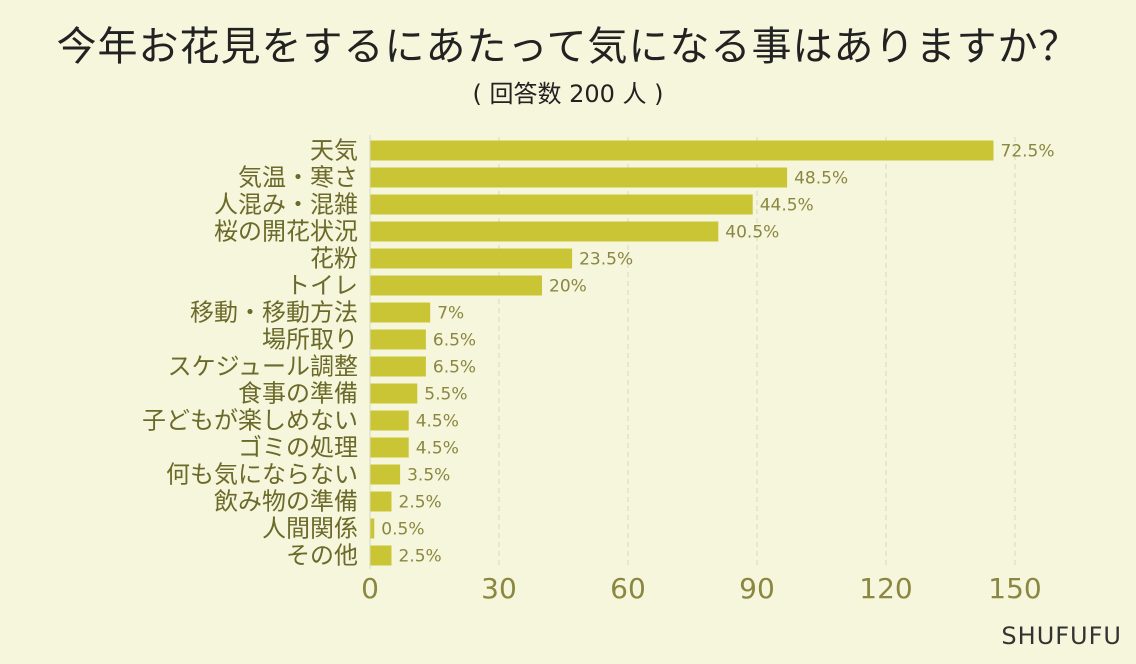 This screenshot has width=1136, height=664. Describe the element at coordinates (606, 260) in the screenshot. I see `data-label: 23.5%` at that location.